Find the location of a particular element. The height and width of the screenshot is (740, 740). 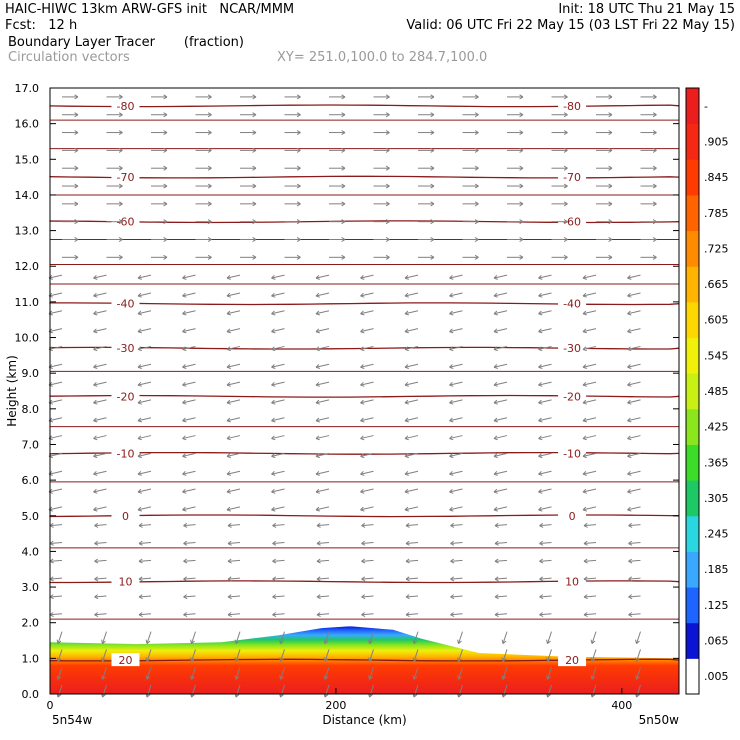

colorbar-swatch is located at coordinates (692, 213).